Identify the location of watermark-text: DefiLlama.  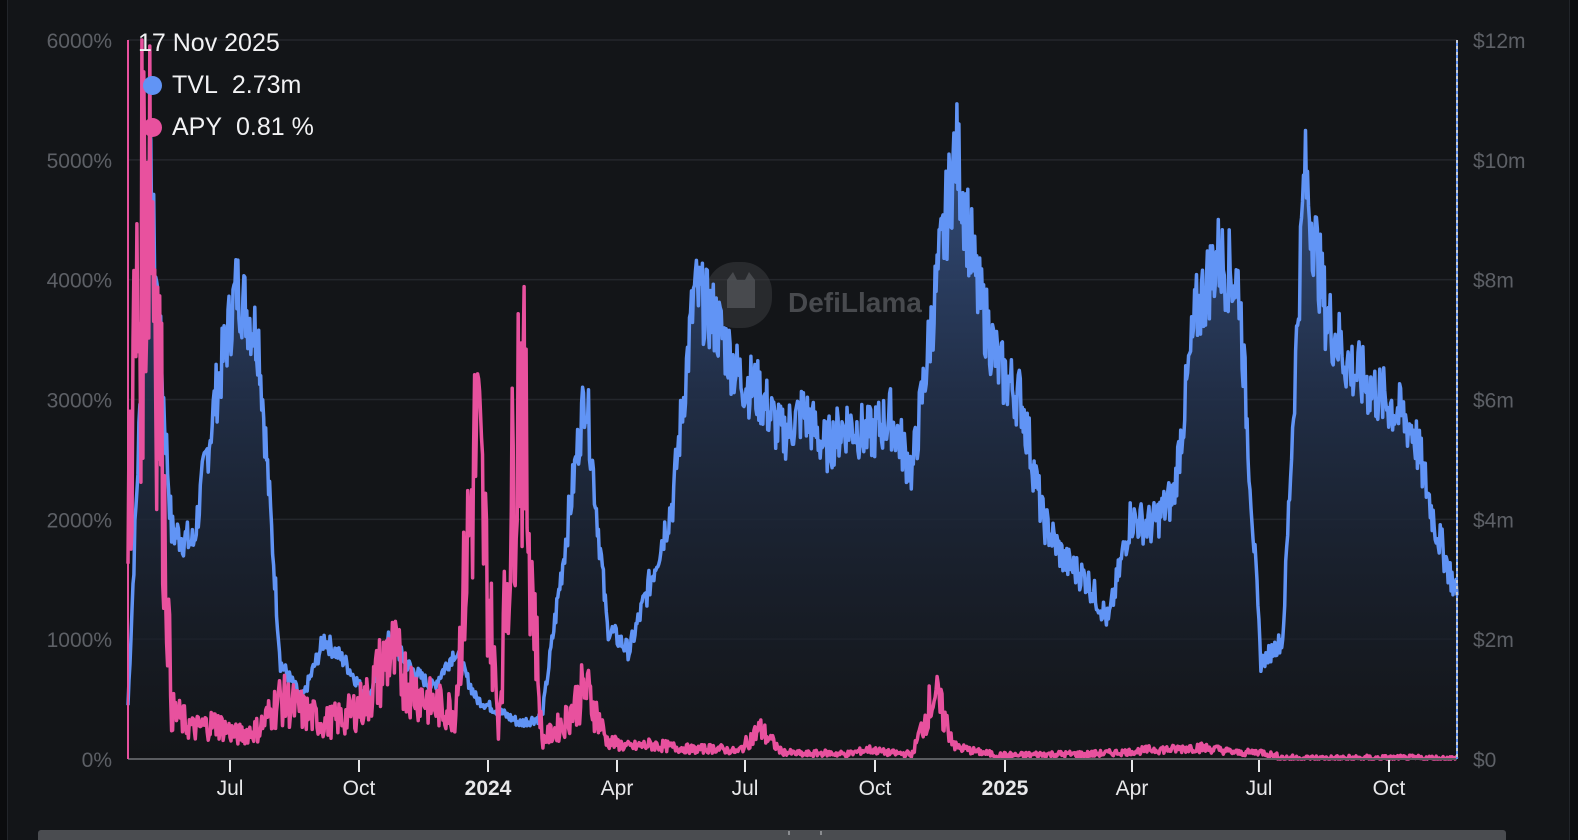
(855, 302).